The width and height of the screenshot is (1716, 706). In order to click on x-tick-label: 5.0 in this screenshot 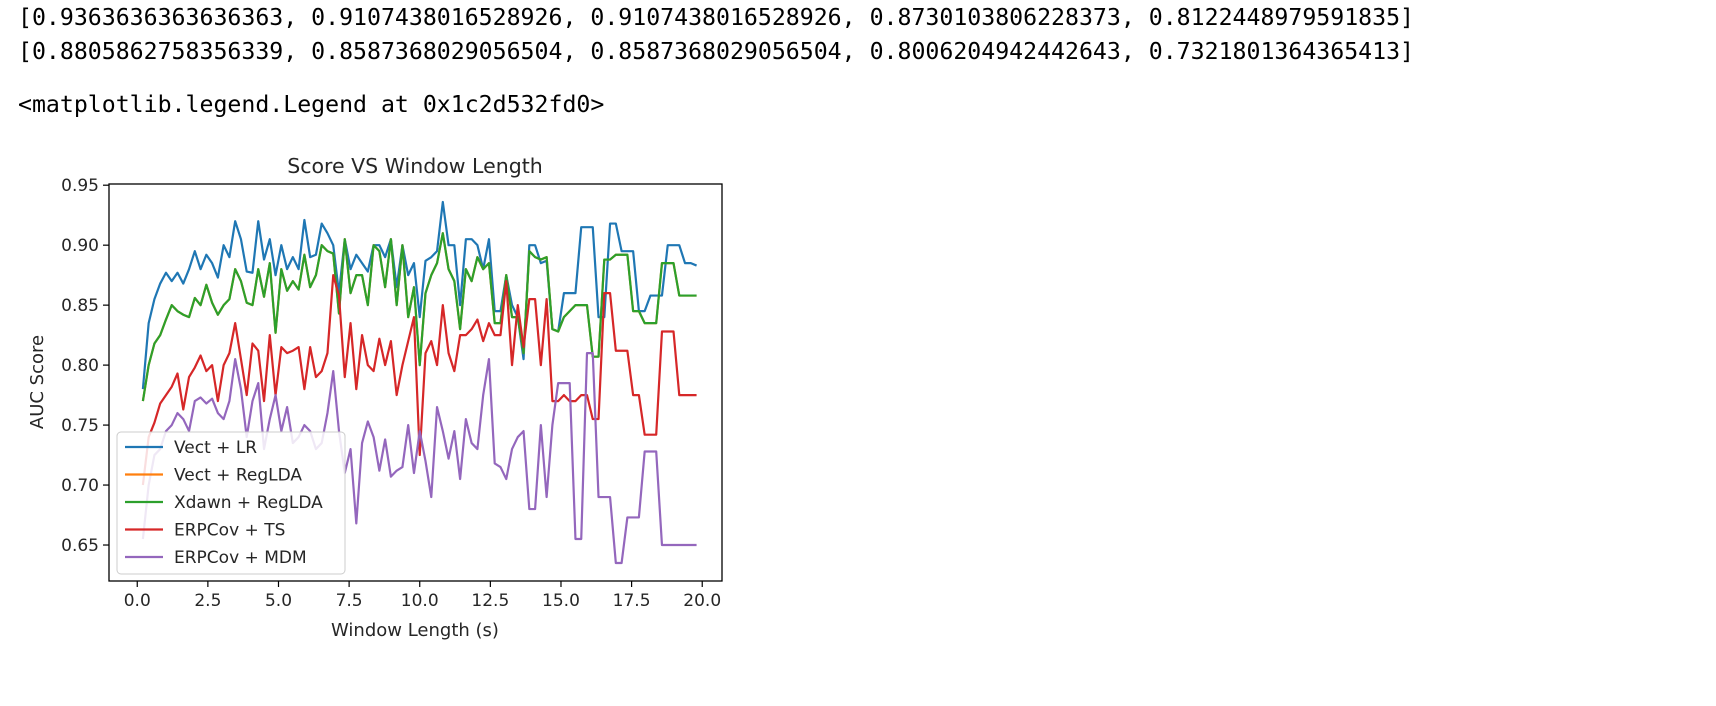, I will do `click(278, 601)`.